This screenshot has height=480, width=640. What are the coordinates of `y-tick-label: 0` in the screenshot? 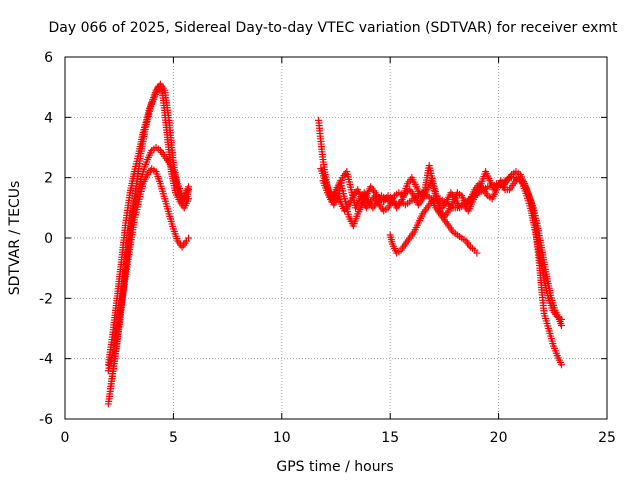 It's located at (48, 239).